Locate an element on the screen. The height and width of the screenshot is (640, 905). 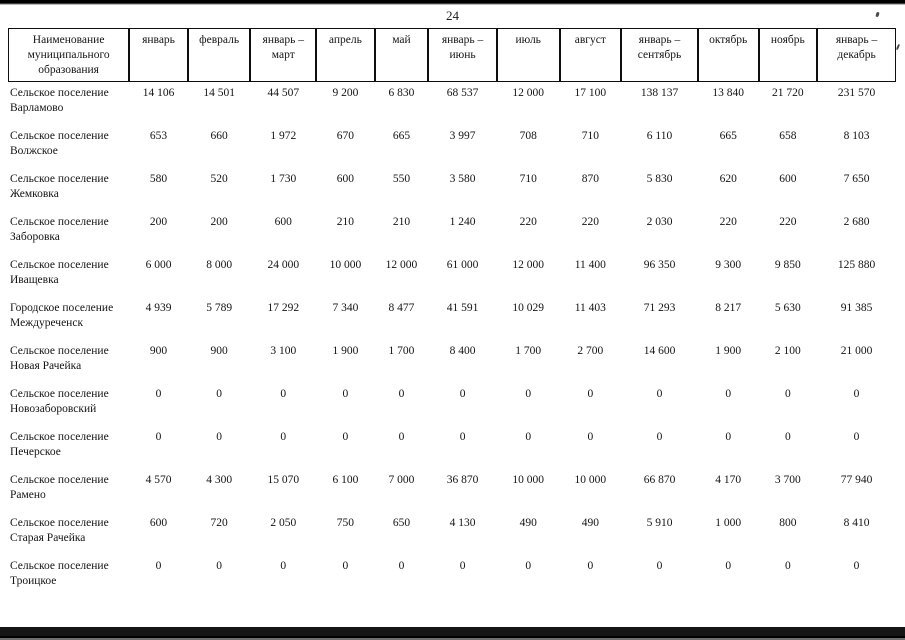
municipality-name: Сельское поселение Старая Рачейка is located at coordinates (59, 530).